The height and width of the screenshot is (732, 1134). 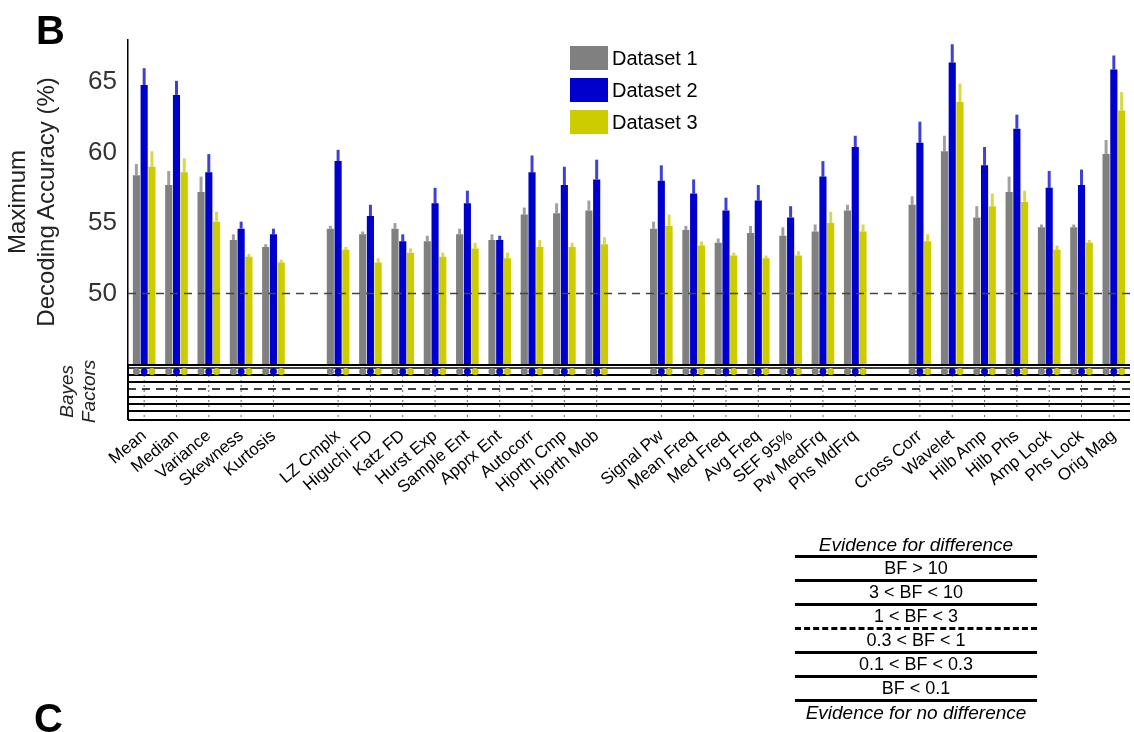 I want to click on text: 1 < BF < 3, so click(x=916, y=618).